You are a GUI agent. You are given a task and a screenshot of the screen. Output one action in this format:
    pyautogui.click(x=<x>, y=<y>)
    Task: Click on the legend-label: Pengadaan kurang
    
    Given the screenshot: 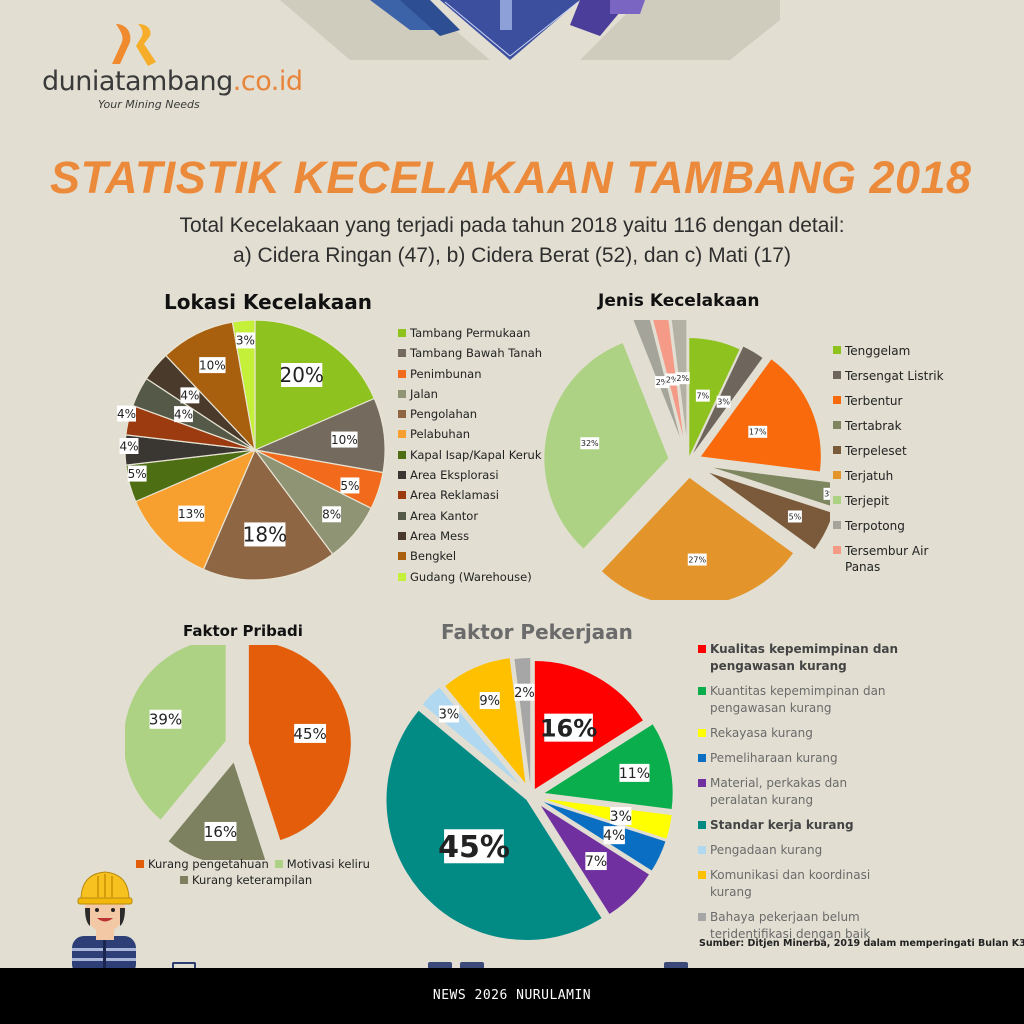 What is the action you would take?
    pyautogui.click(x=766, y=850)
    